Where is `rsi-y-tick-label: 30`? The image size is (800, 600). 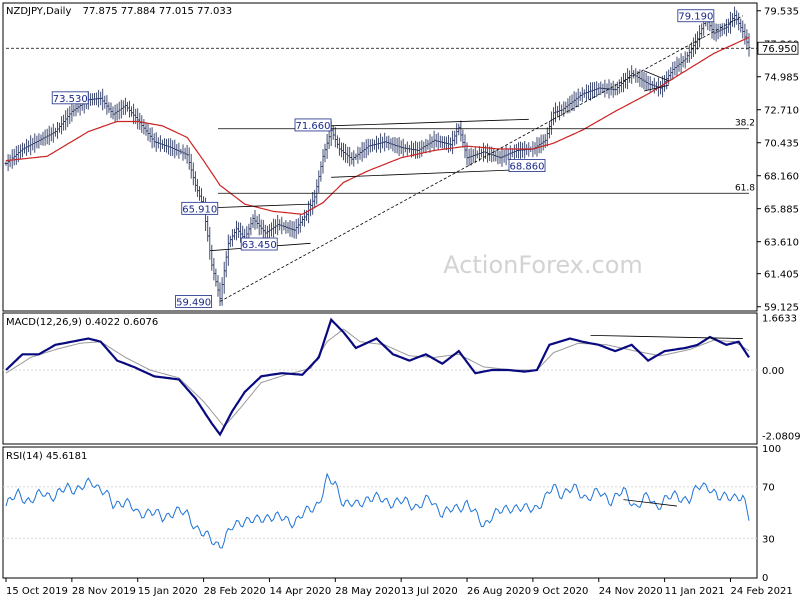 rsi-y-tick-label: 30 is located at coordinates (768, 539).